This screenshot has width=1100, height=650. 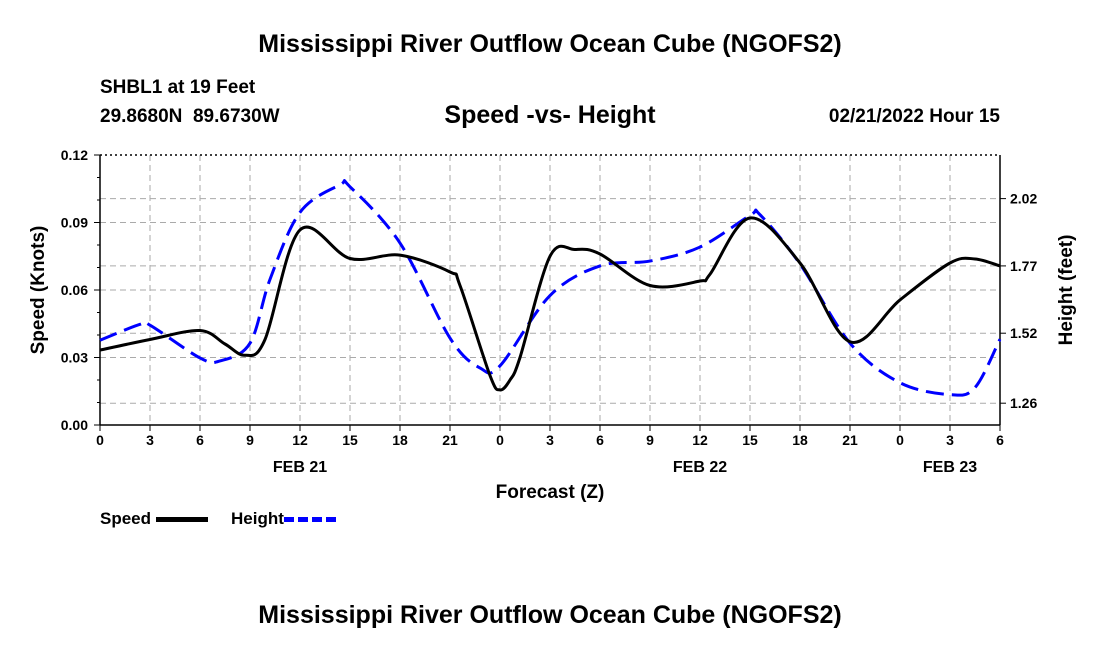 I want to click on legend-height: Height, so click(x=283, y=519).